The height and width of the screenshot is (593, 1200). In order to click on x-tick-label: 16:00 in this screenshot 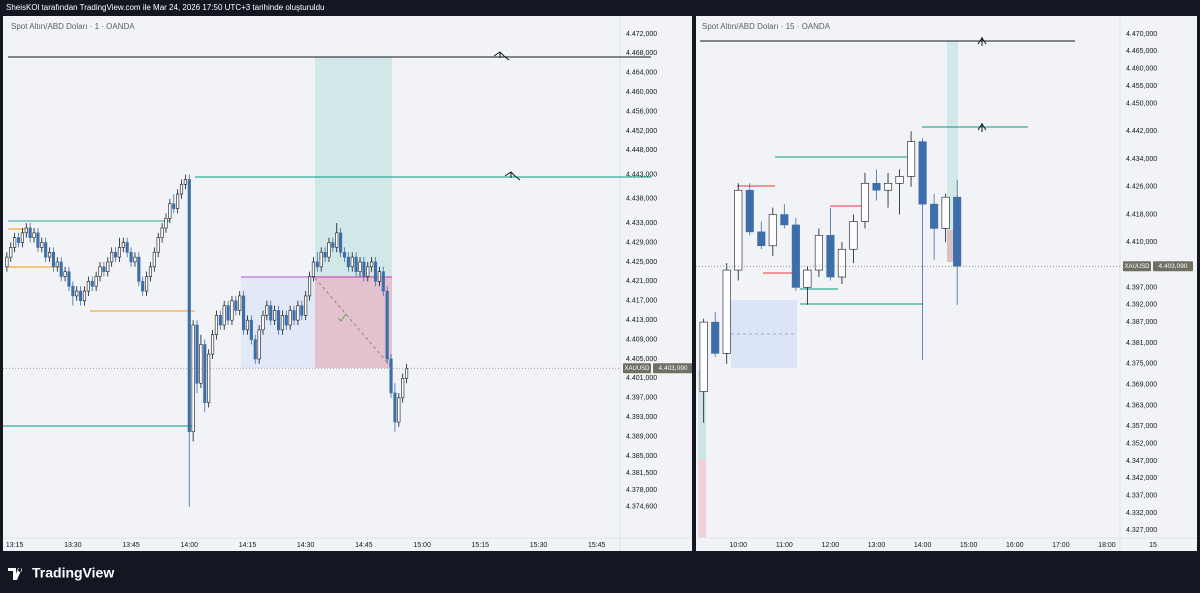, I will do `click(1015, 545)`.